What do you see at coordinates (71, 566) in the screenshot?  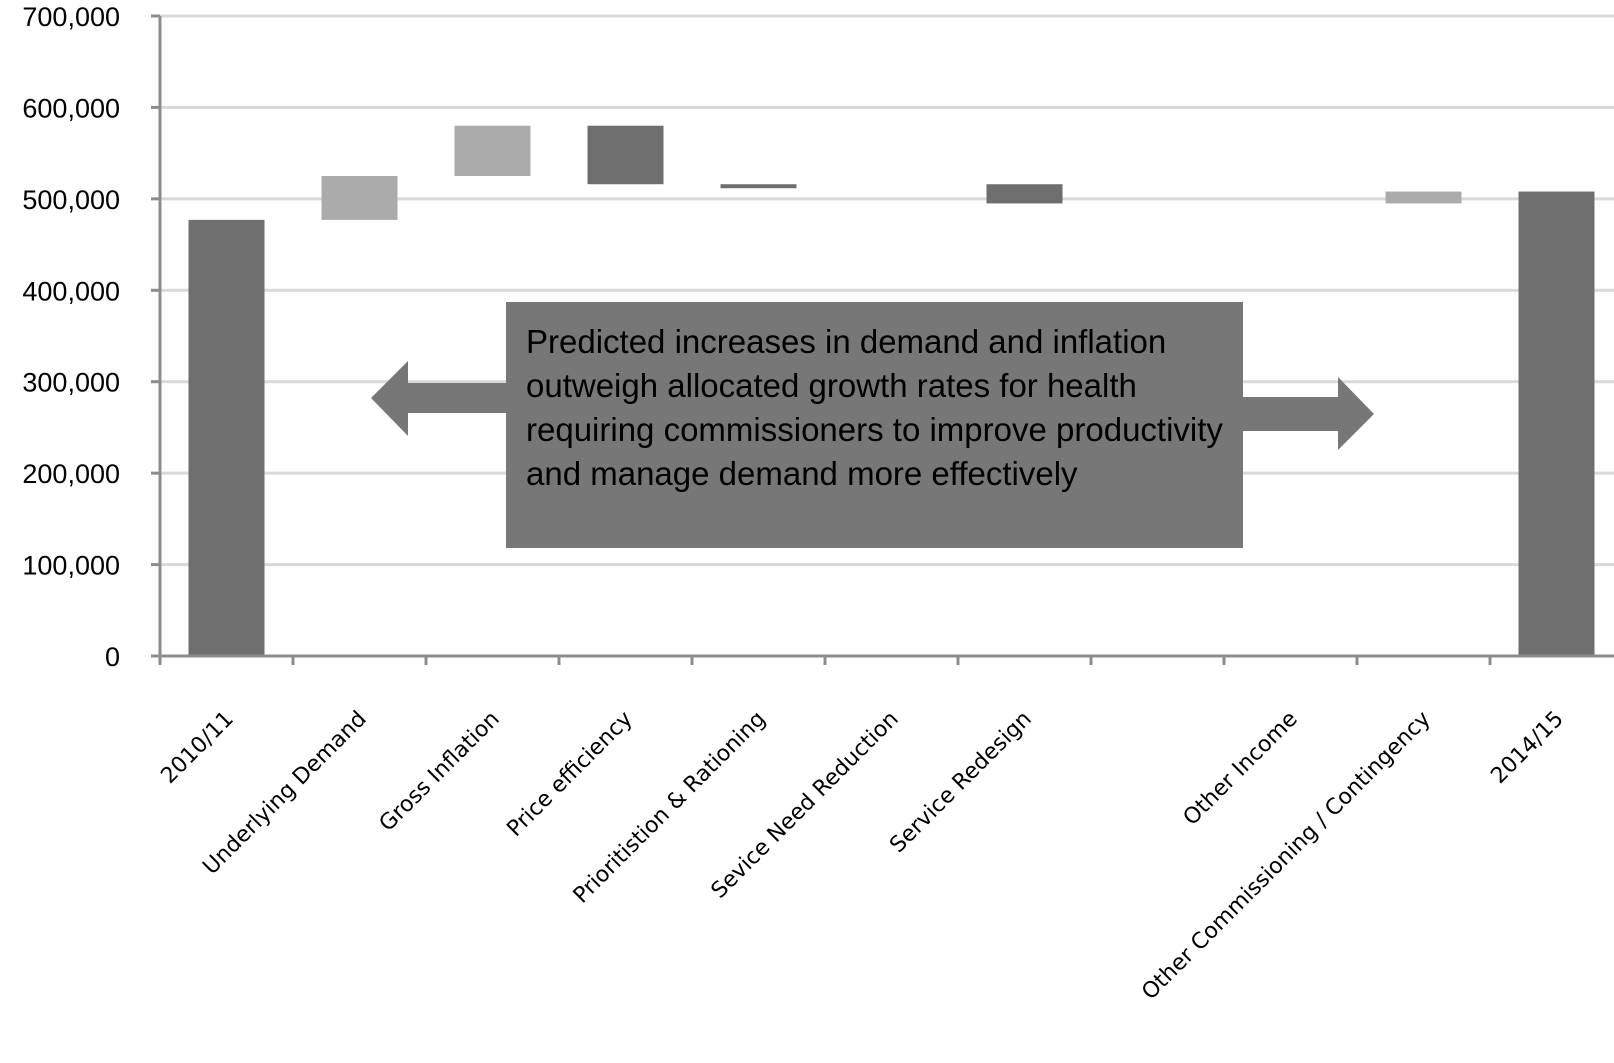 I see `y-tick-label: 100,000` at bounding box center [71, 566].